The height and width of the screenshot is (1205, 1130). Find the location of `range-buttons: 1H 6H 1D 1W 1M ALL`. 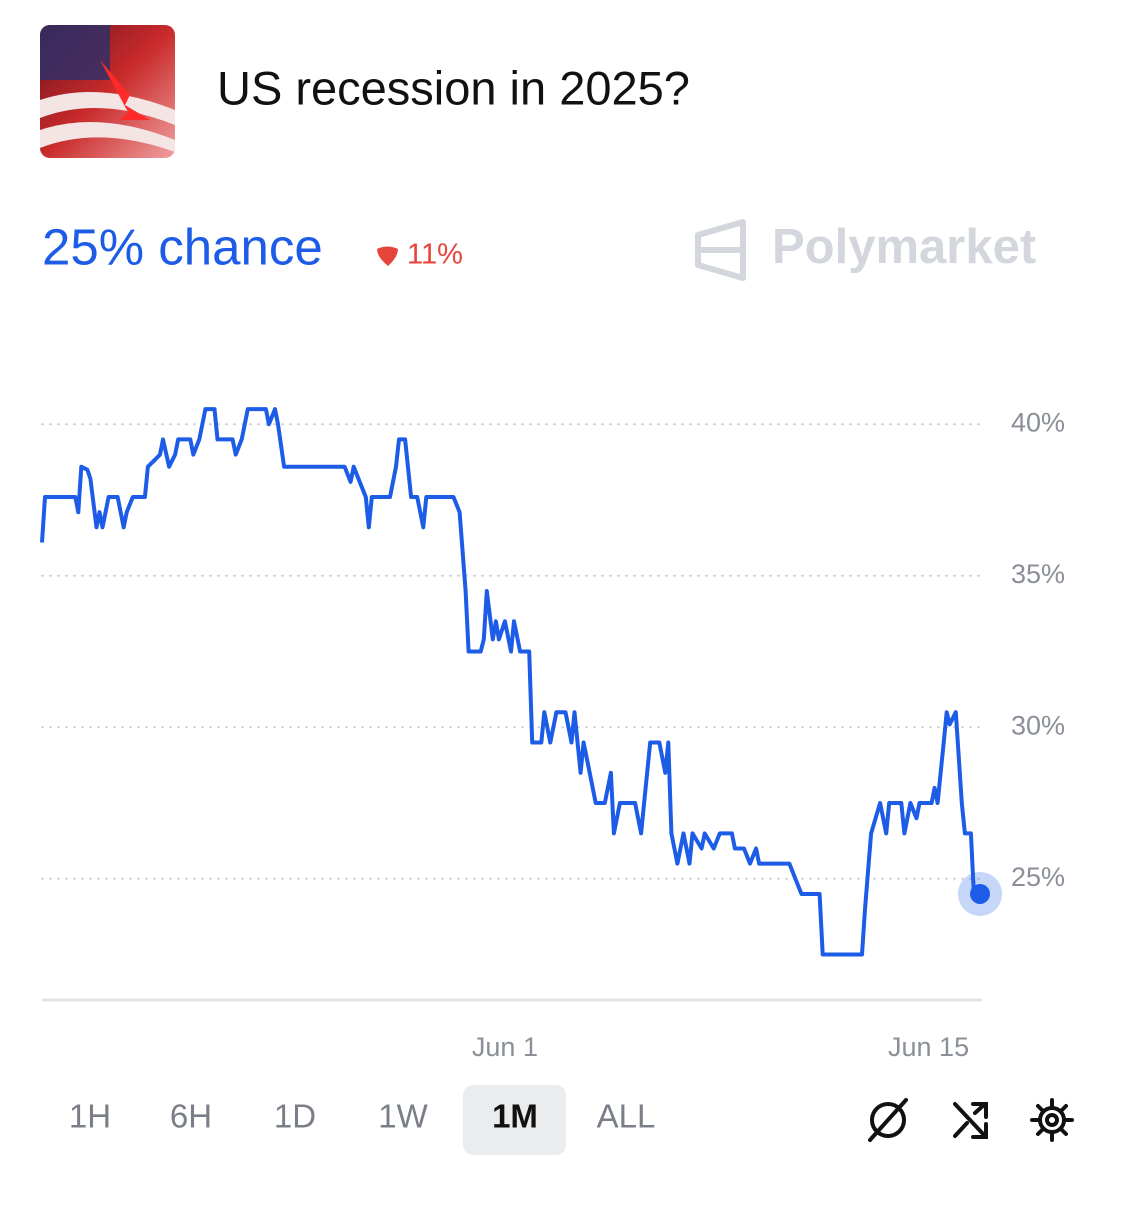

range-buttons: 1H 6H 1D 1W 1M ALL is located at coordinates (362, 1116).